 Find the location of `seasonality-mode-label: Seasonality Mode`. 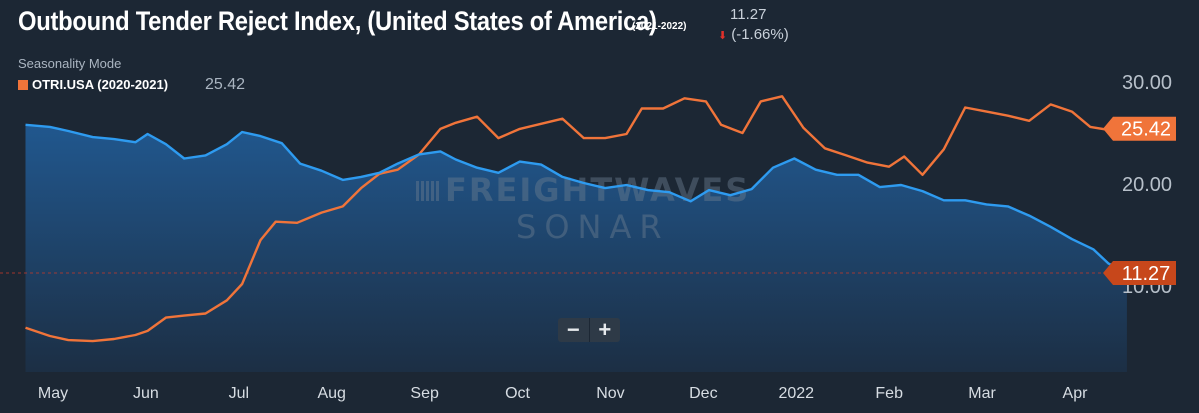

seasonality-mode-label: Seasonality Mode is located at coordinates (70, 63).